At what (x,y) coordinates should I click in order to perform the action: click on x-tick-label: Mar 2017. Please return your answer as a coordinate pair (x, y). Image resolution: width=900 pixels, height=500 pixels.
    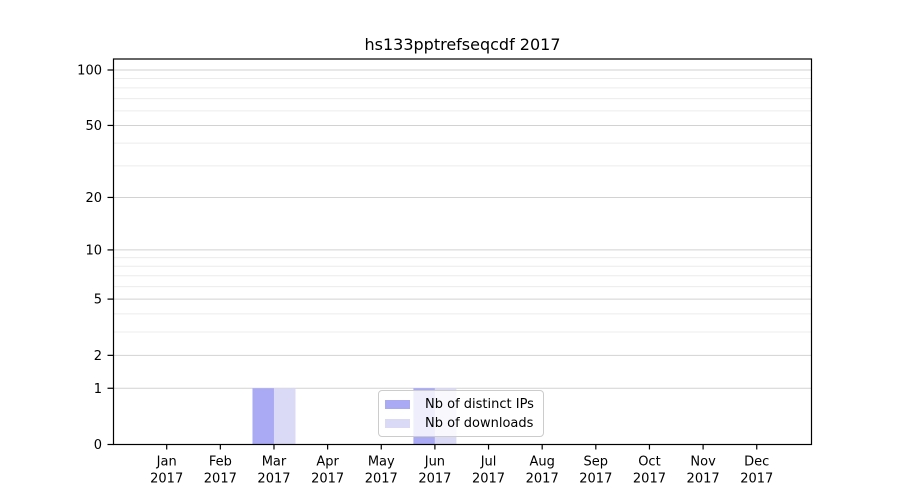
    Looking at the image, I should click on (273, 471).